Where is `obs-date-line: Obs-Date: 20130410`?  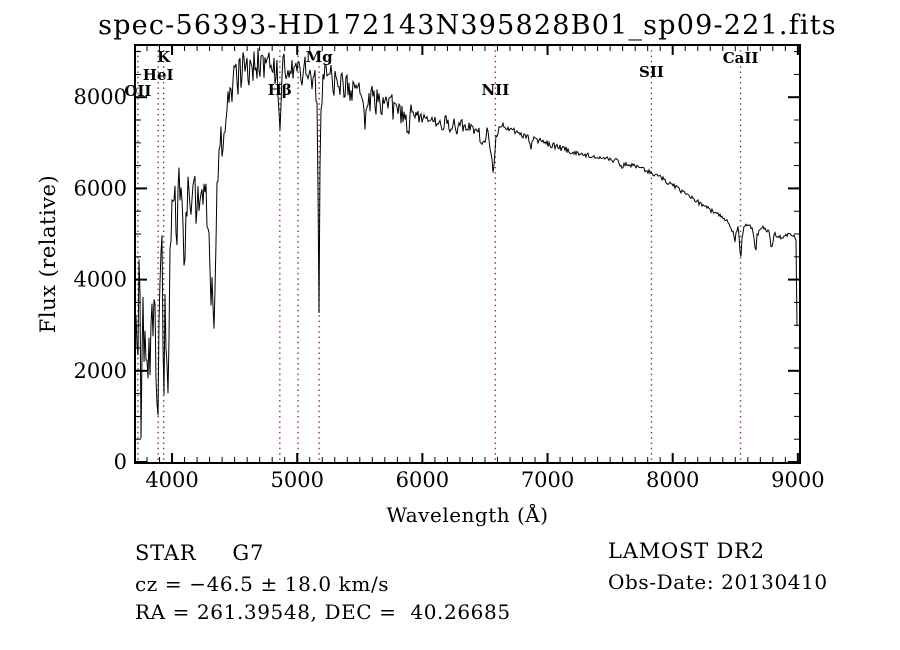 obs-date-line: Obs-Date: 20130410 is located at coordinates (718, 582).